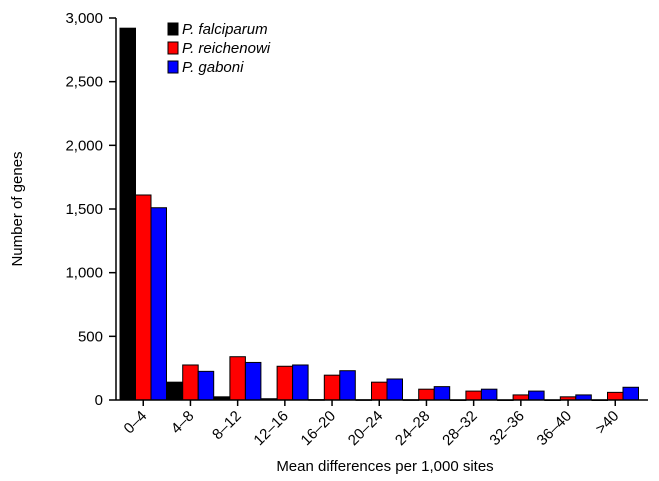  What do you see at coordinates (413, 429) in the screenshot?
I see `x-tick-label: 24–28` at bounding box center [413, 429].